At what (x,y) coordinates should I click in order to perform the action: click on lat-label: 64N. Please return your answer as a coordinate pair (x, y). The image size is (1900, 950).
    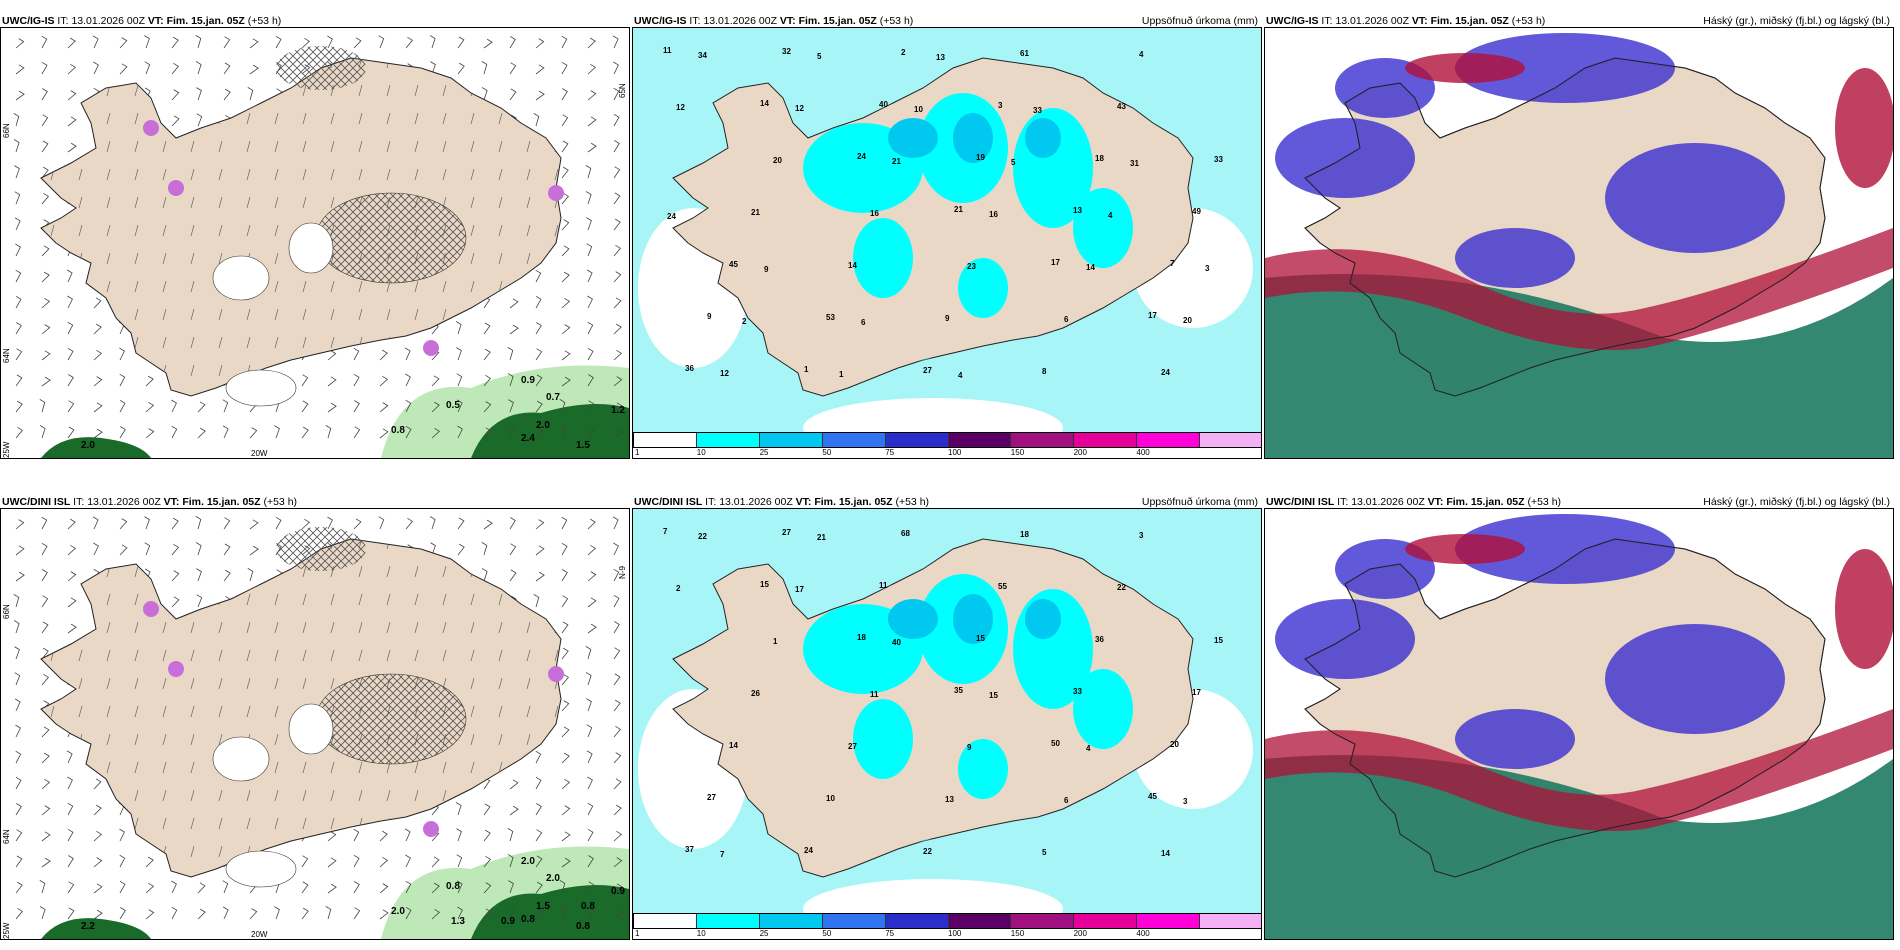
    Looking at the image, I should click on (6, 836).